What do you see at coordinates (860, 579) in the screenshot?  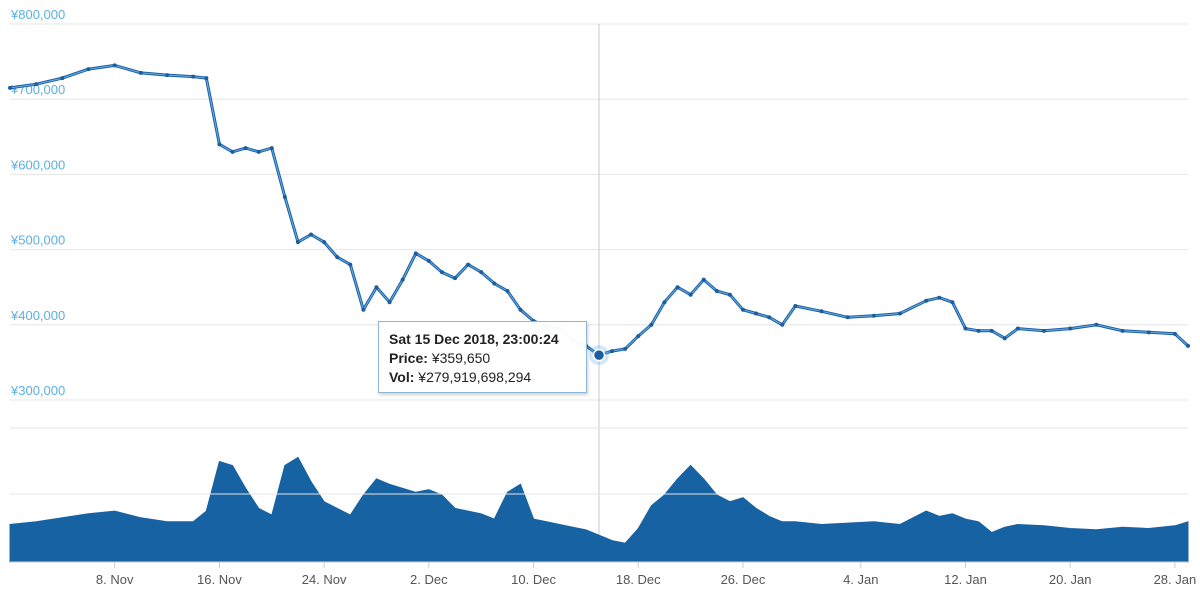 I see `x-tick-label: 4. Jan` at bounding box center [860, 579].